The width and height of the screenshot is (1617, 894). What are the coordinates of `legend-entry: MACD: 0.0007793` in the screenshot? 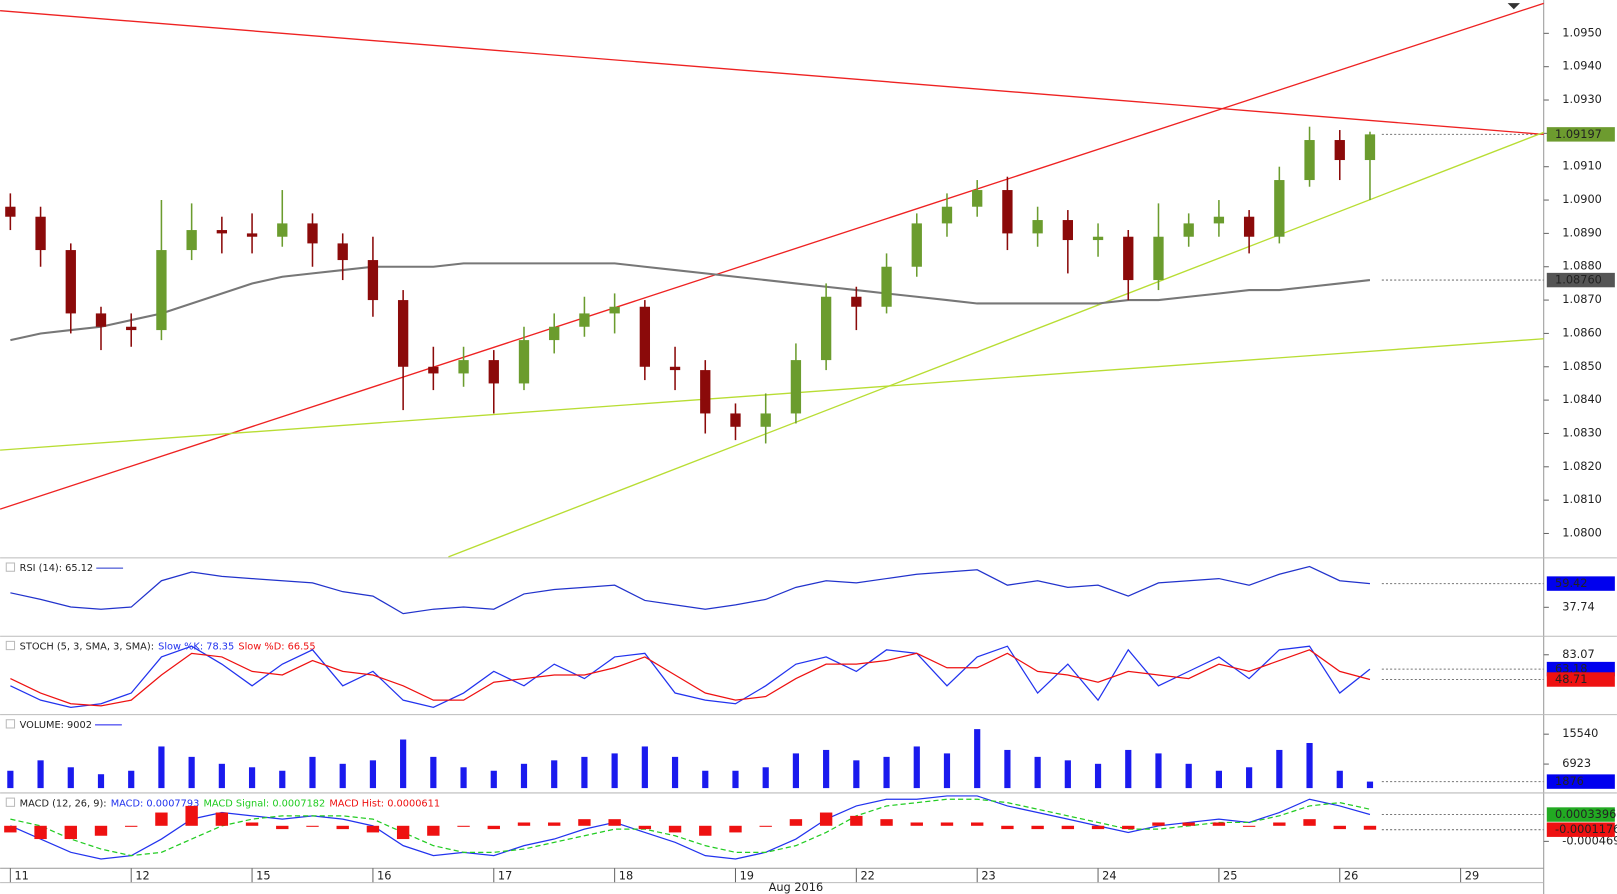 It's located at (155, 803).